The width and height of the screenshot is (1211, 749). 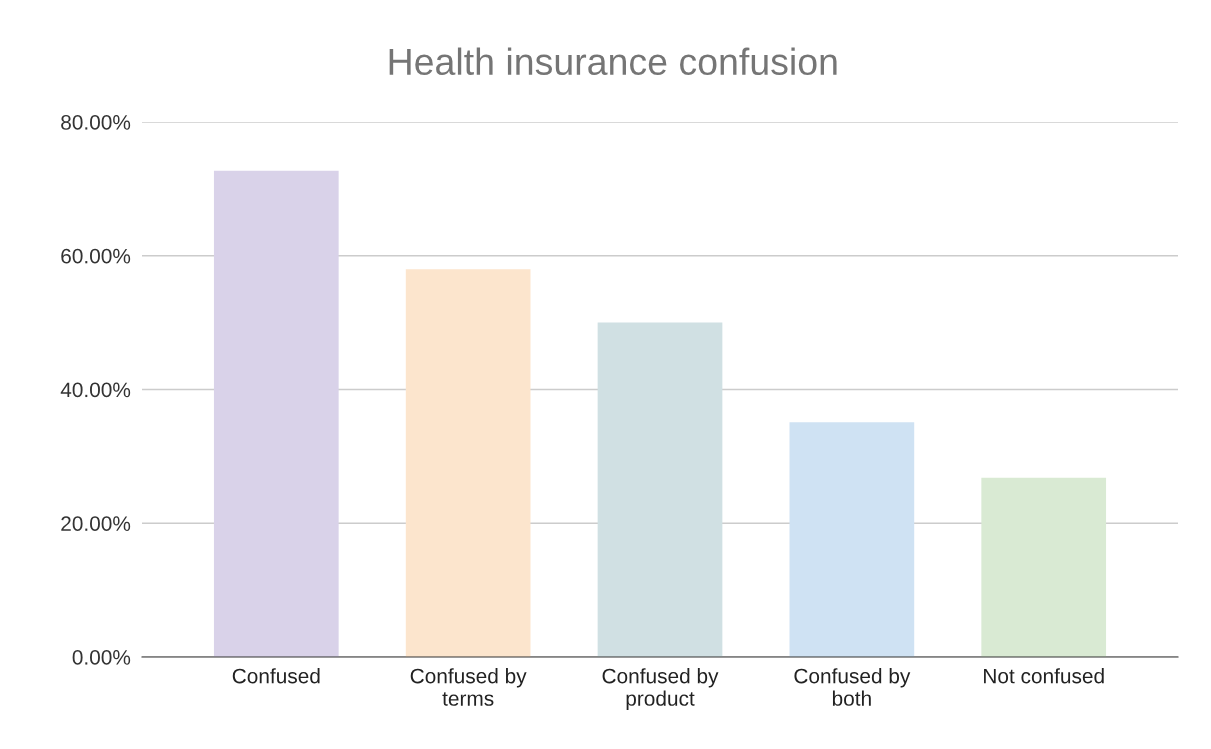 I want to click on y-tick-label: 60.00%, so click(x=96, y=256).